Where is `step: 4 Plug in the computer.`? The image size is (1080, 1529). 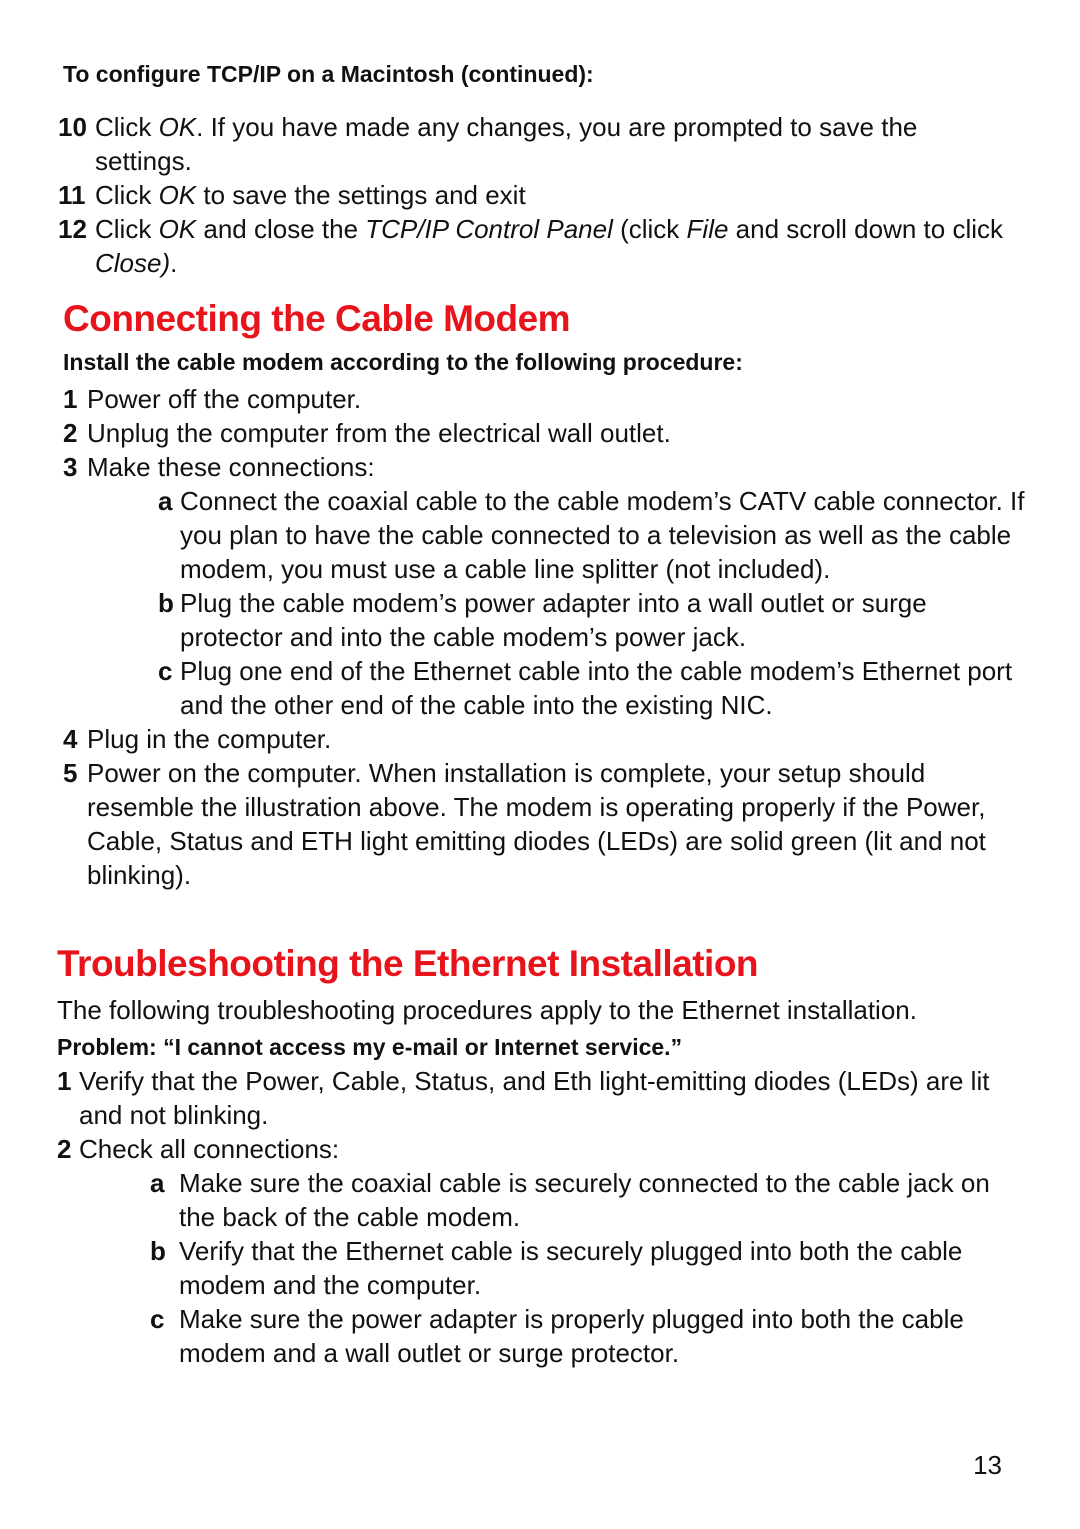 step: 4 Plug in the computer. is located at coordinates (549, 739).